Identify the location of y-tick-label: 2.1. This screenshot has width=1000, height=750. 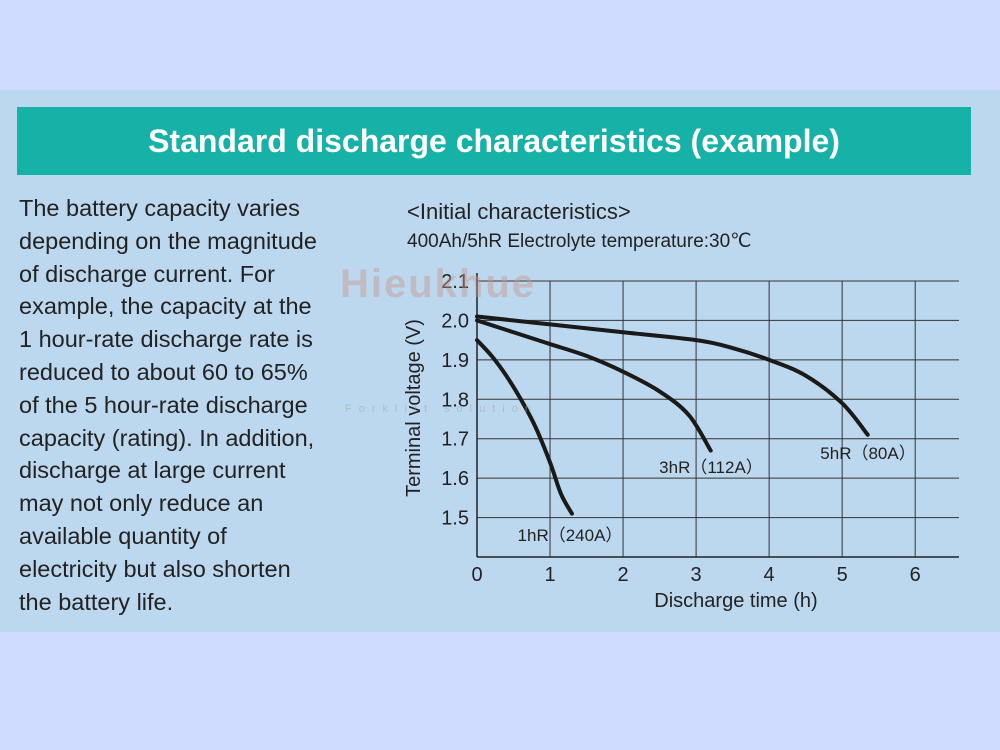
(455, 282).